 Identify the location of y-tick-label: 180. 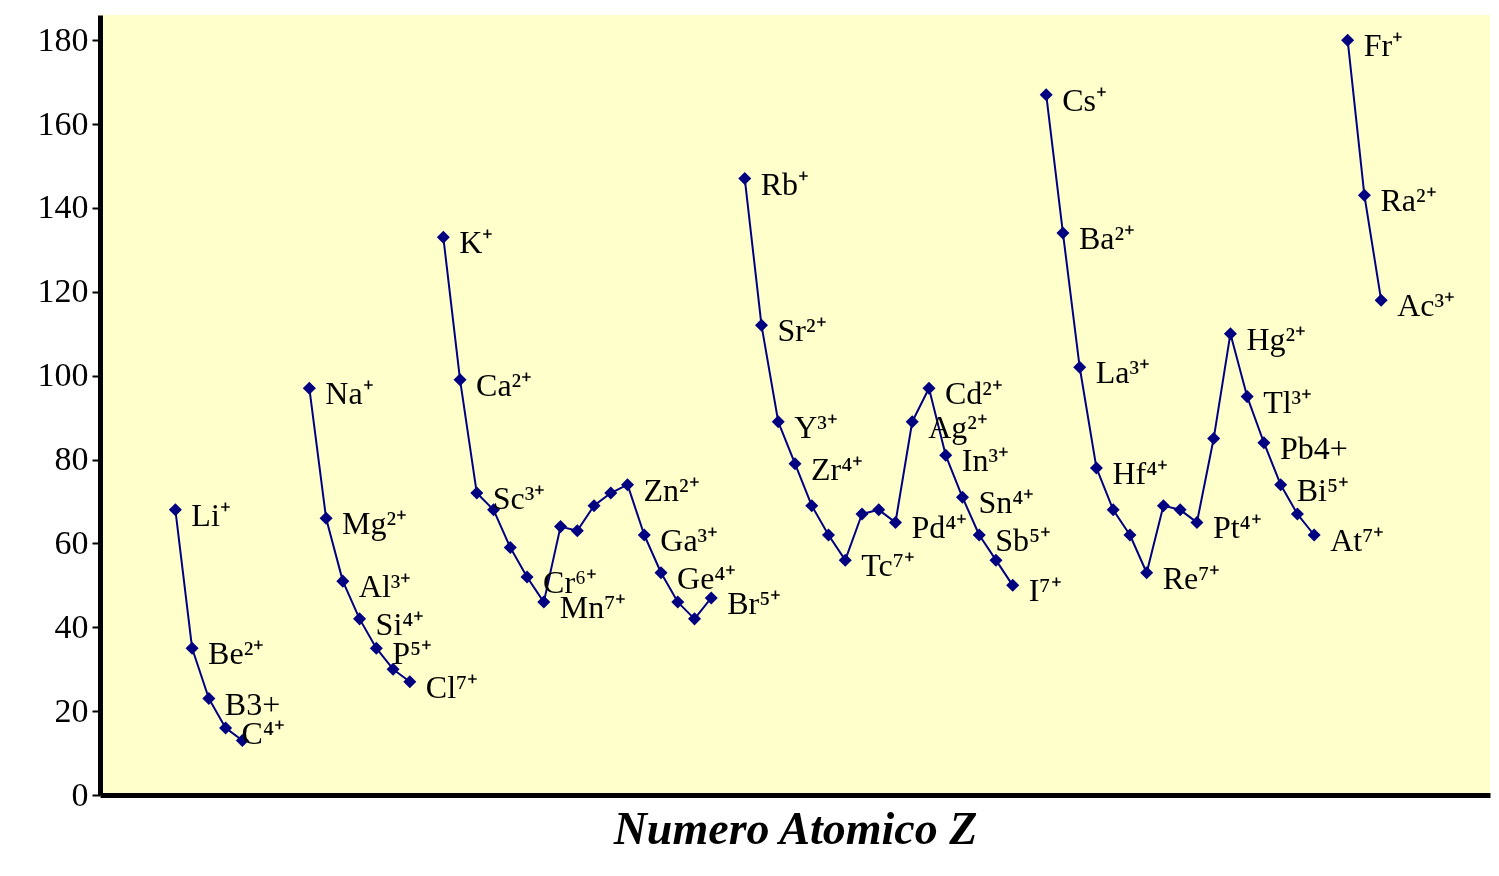
(63, 39).